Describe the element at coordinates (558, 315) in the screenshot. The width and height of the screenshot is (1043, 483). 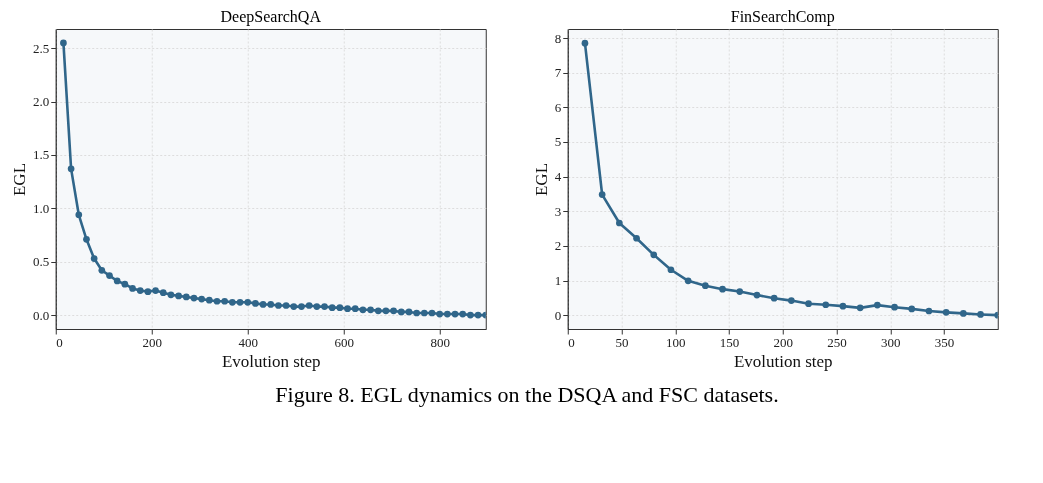
I see `y-tick-label: 0` at that location.